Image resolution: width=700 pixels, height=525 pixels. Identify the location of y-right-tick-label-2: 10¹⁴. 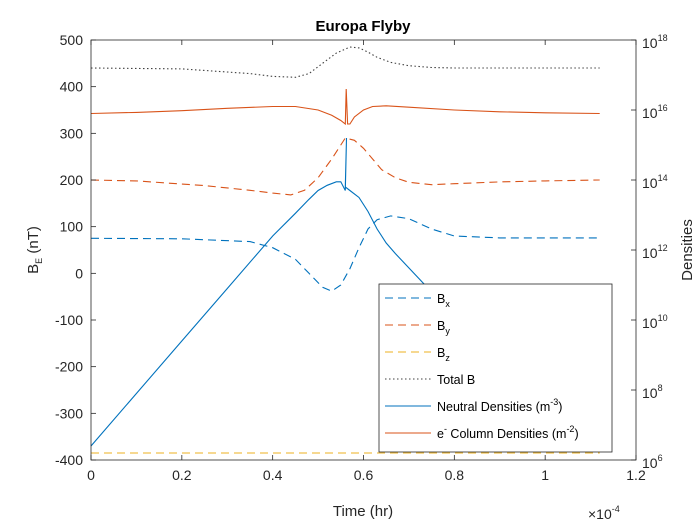
(655, 182).